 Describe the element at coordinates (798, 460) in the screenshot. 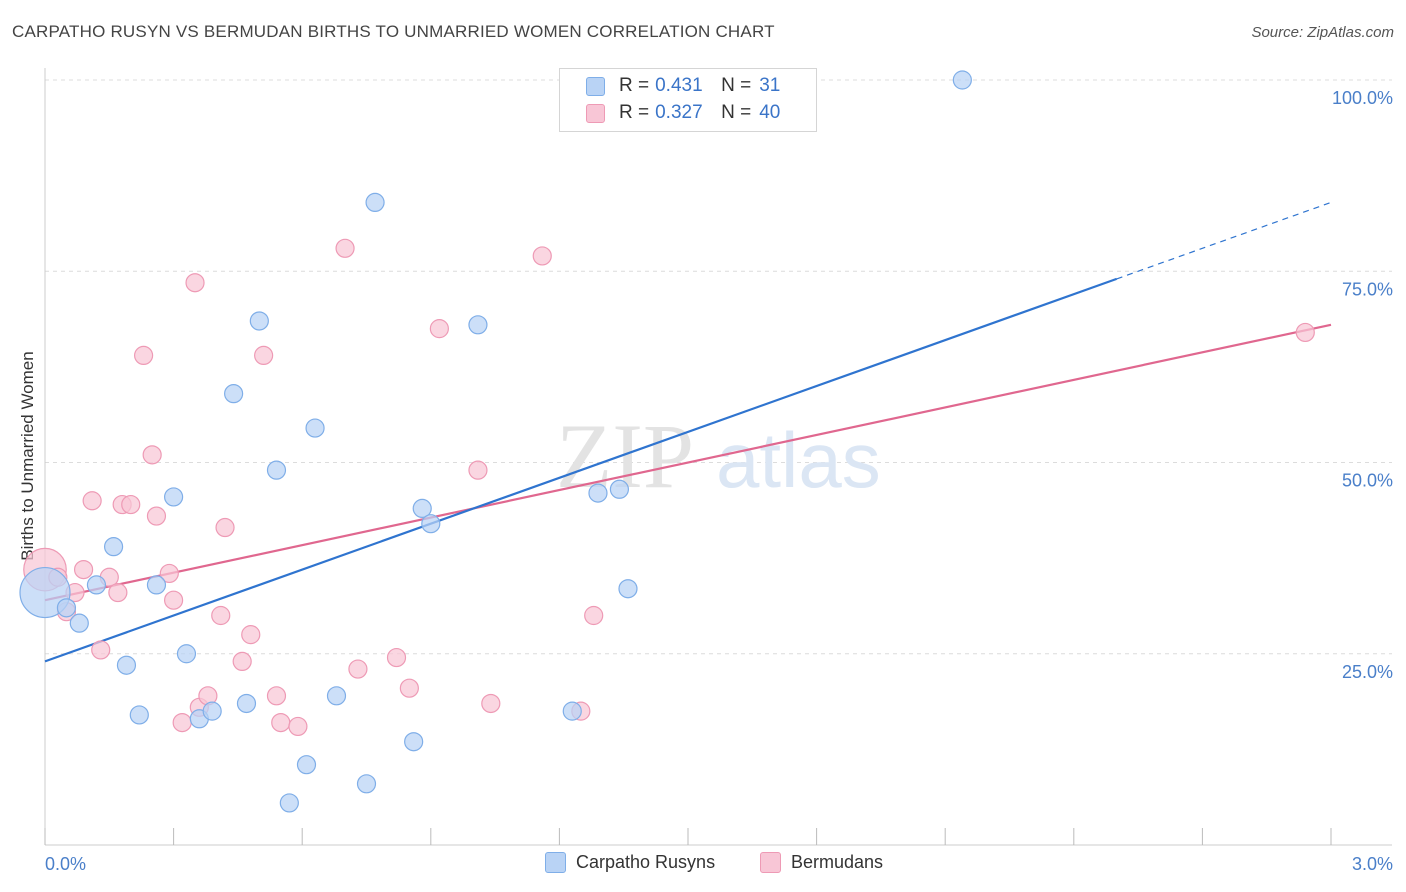

I see `watermark-atlas: atlas` at that location.